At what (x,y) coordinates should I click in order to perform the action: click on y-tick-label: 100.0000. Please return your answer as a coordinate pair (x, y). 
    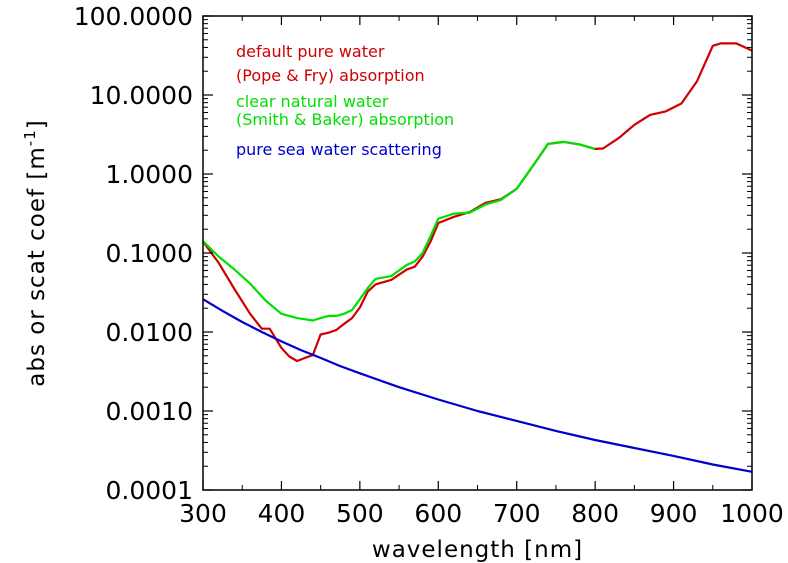
    Looking at the image, I should click on (133, 16).